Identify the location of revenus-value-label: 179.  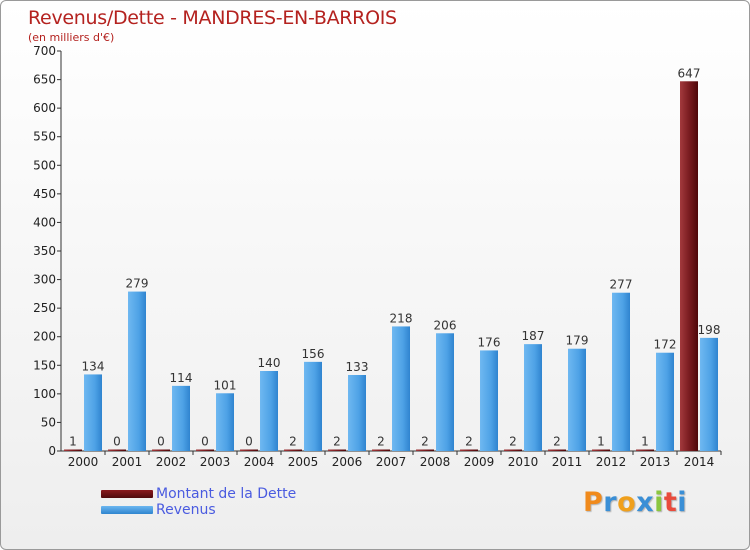
(577, 341).